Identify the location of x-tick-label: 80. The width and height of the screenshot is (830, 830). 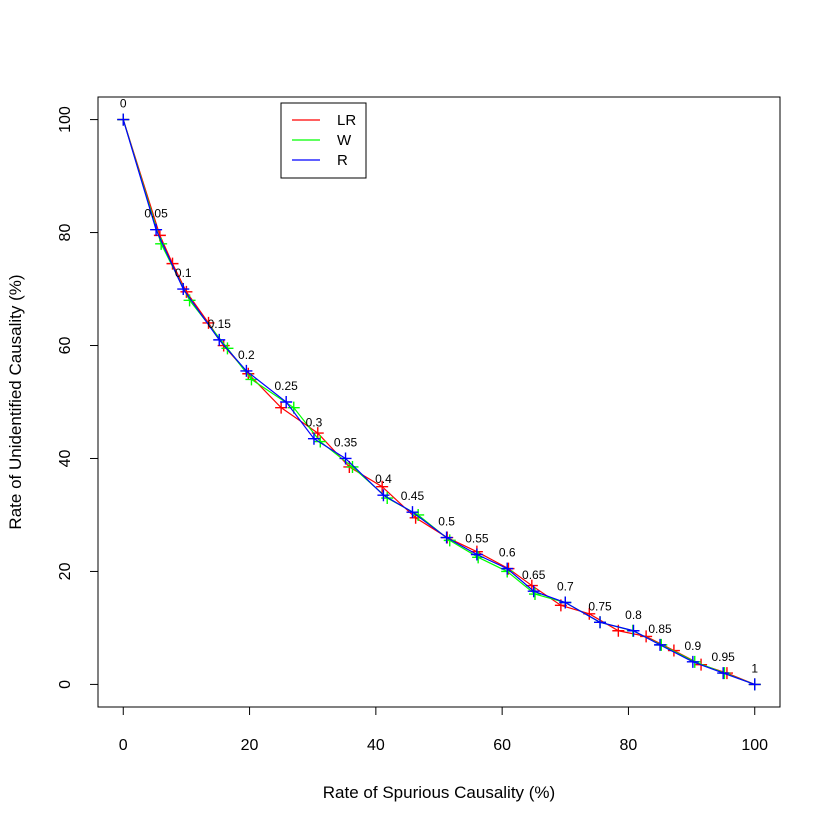
(629, 745).